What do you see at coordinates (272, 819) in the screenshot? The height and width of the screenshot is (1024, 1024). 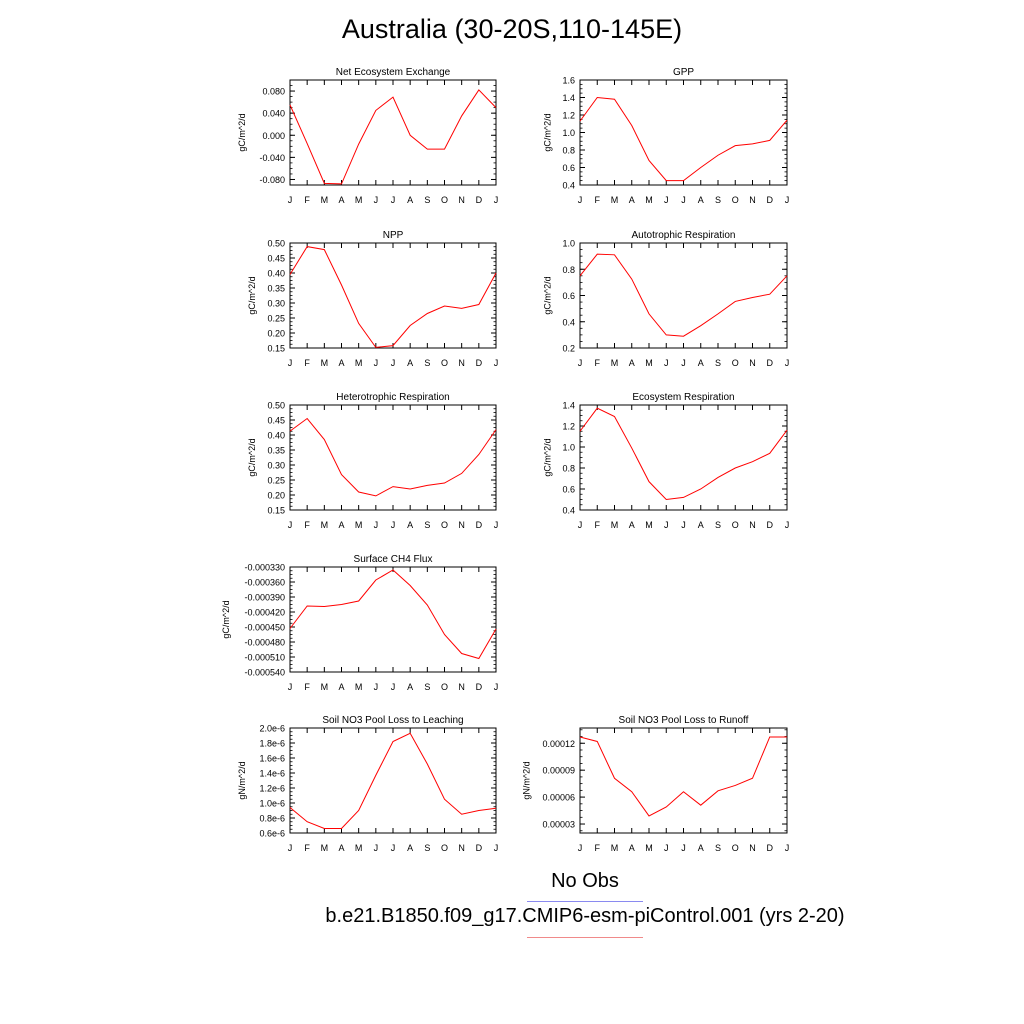 I see `y-tick-label: 0.8e-6` at bounding box center [272, 819].